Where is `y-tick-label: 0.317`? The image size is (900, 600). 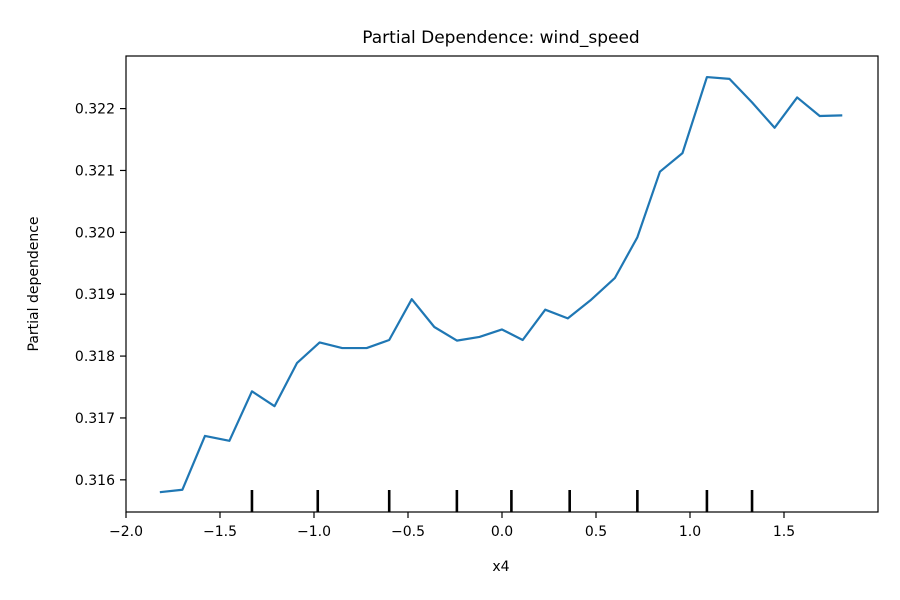
y-tick-label: 0.317 is located at coordinates (95, 419).